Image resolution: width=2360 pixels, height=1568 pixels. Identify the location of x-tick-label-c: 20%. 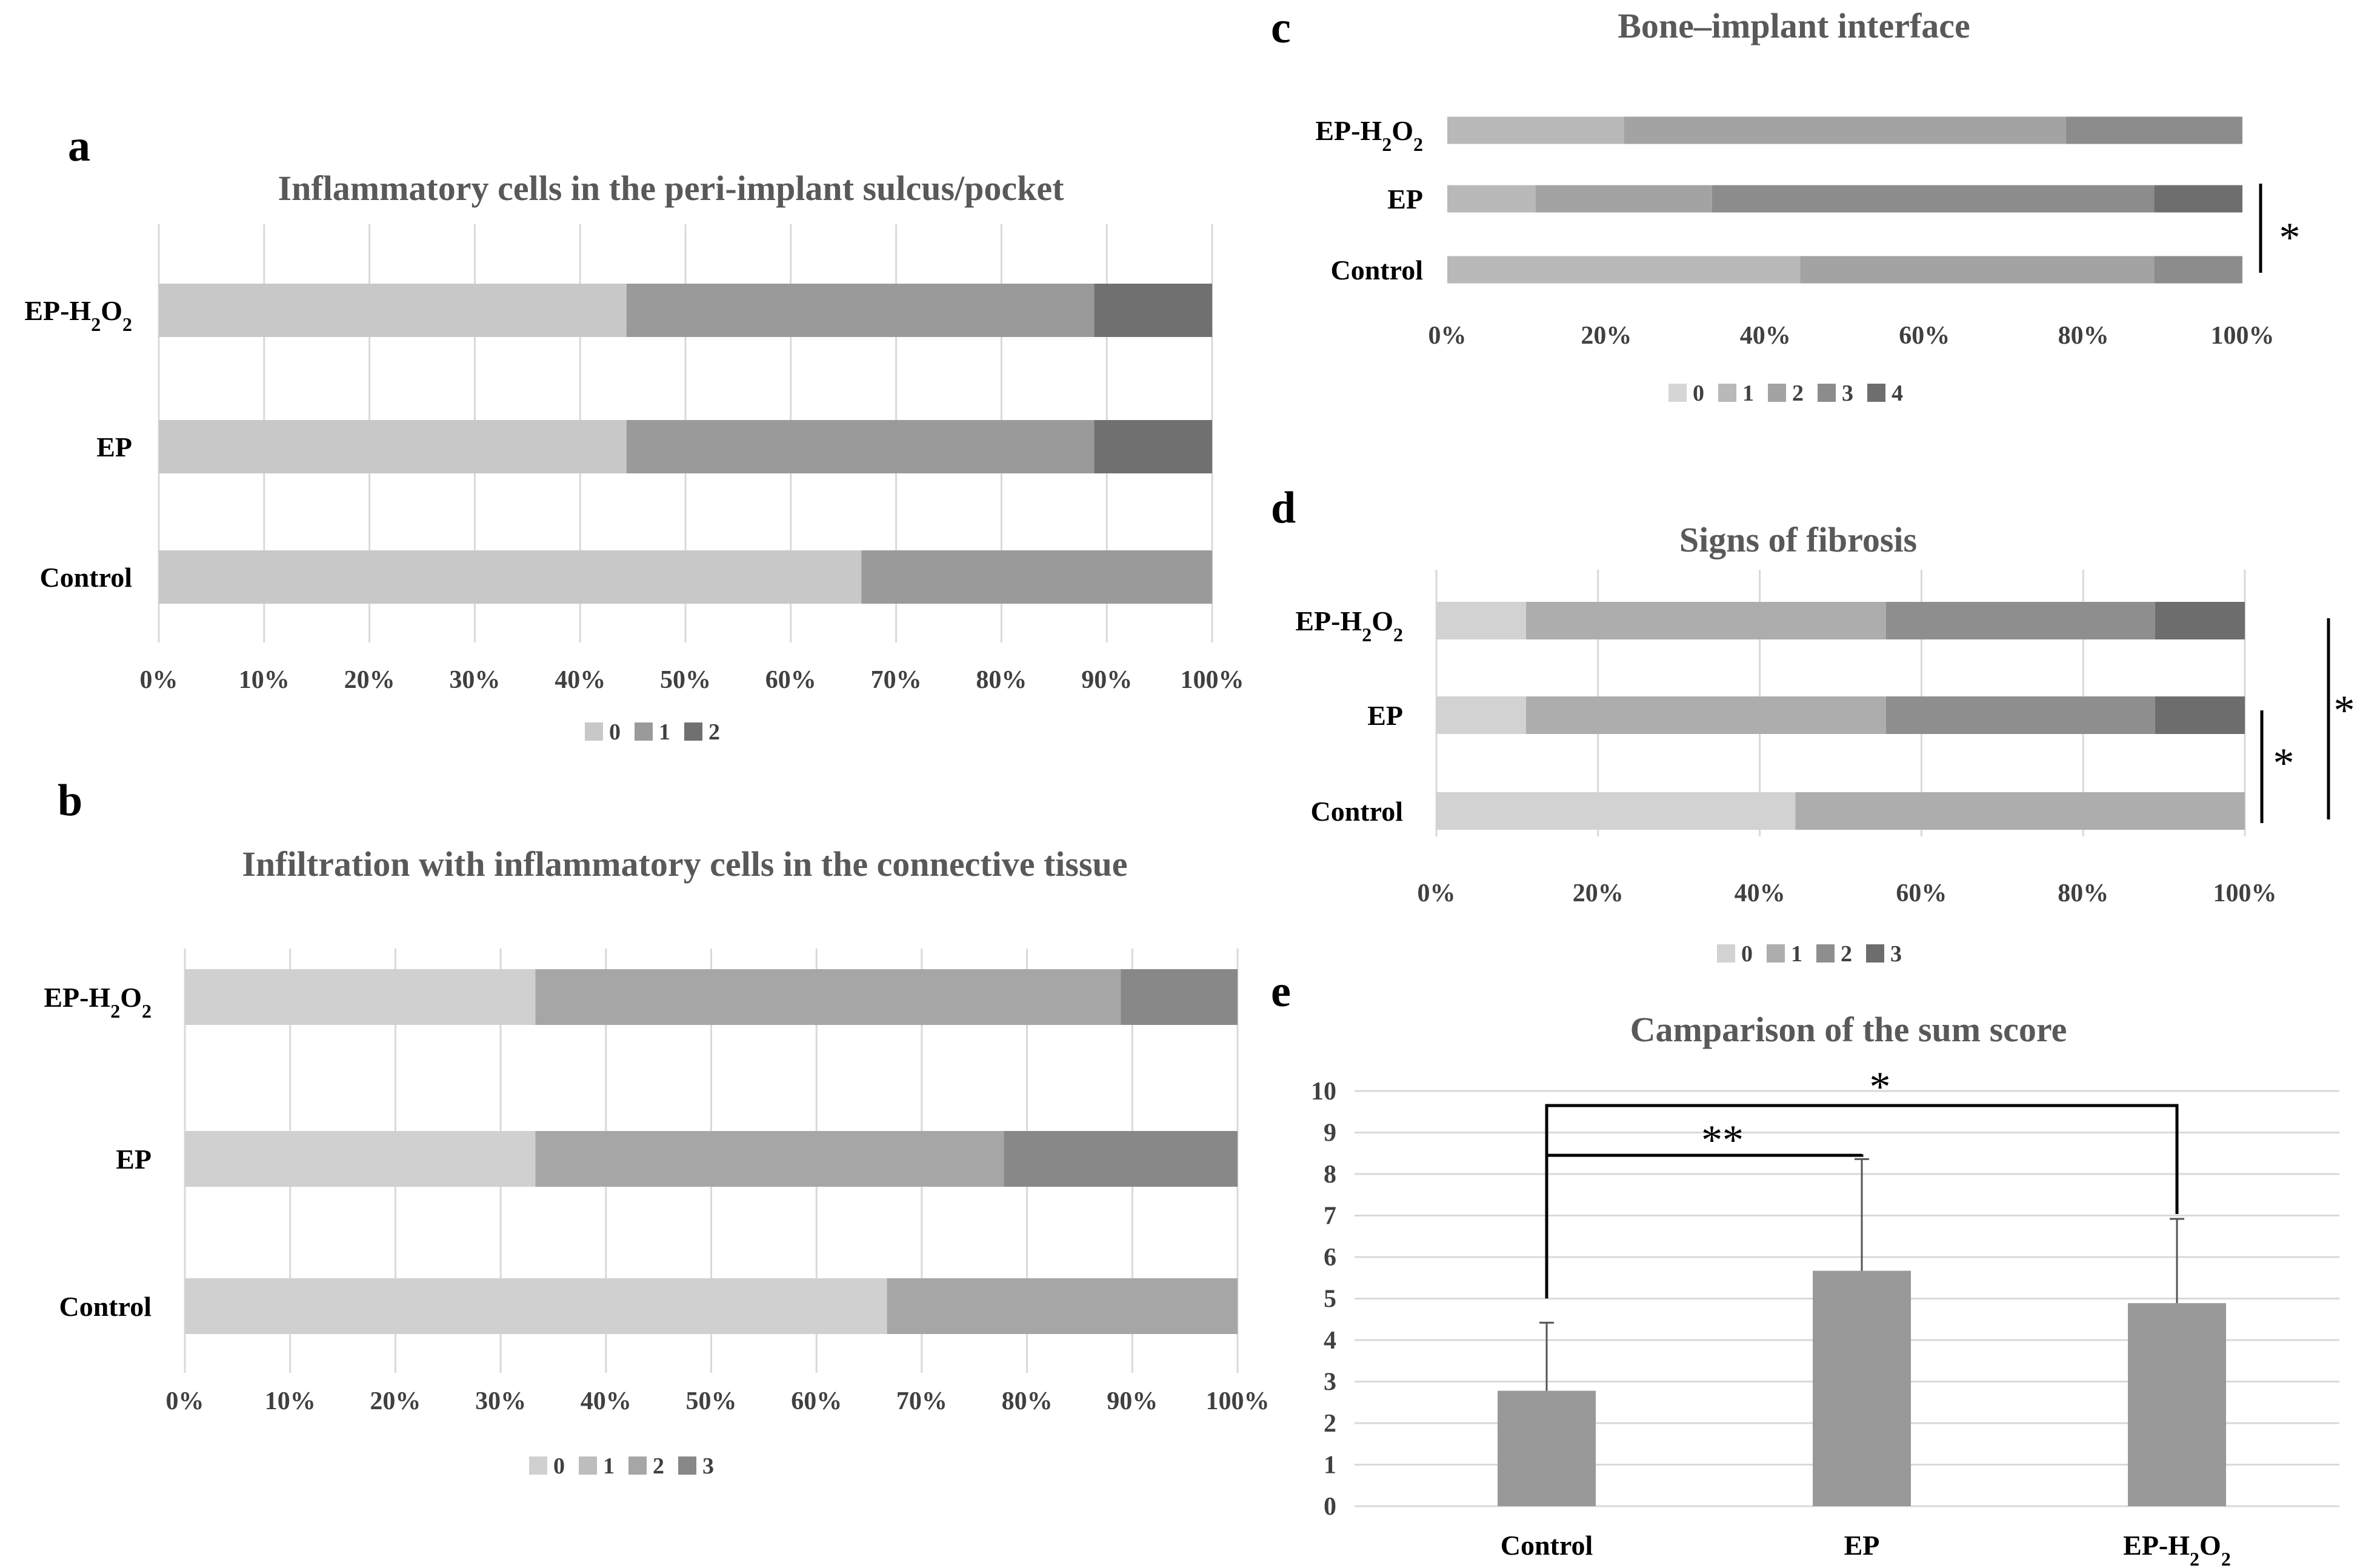
(1606, 336).